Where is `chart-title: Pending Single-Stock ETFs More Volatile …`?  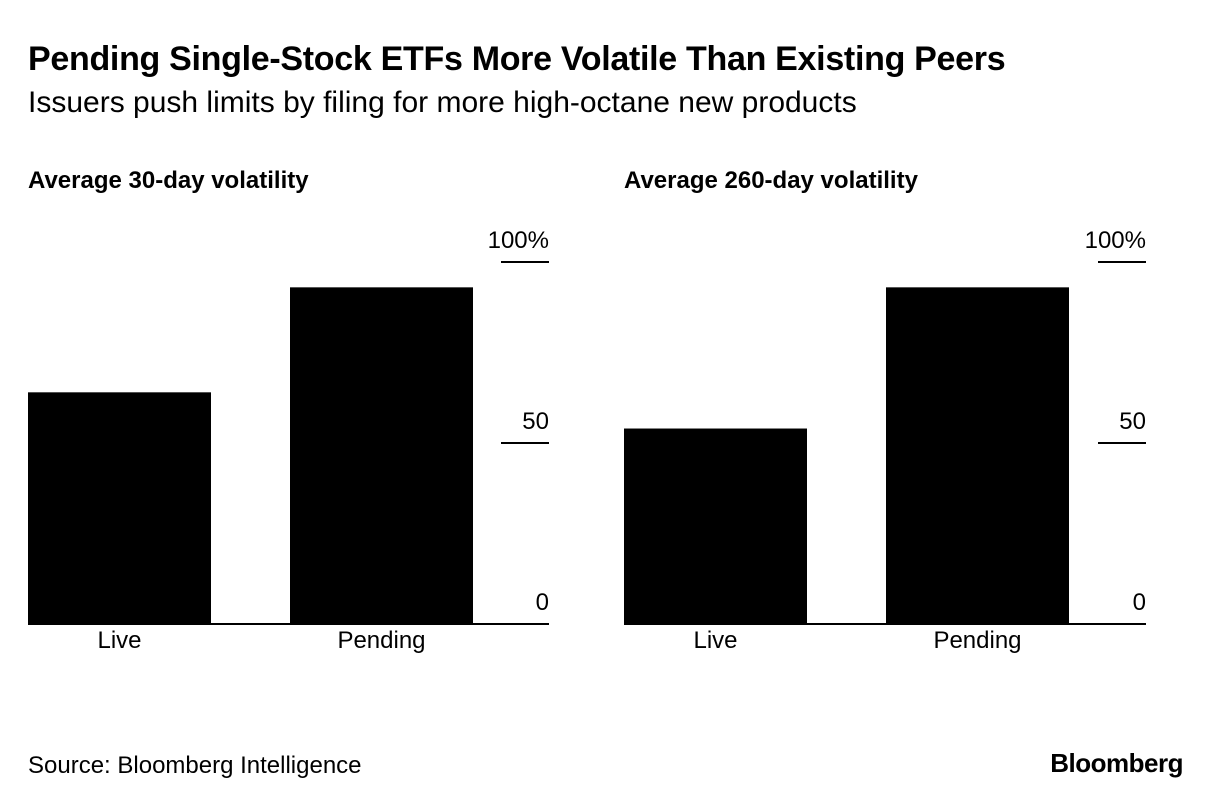 chart-title: Pending Single-Stock ETFs More Volatile … is located at coordinates (517, 59).